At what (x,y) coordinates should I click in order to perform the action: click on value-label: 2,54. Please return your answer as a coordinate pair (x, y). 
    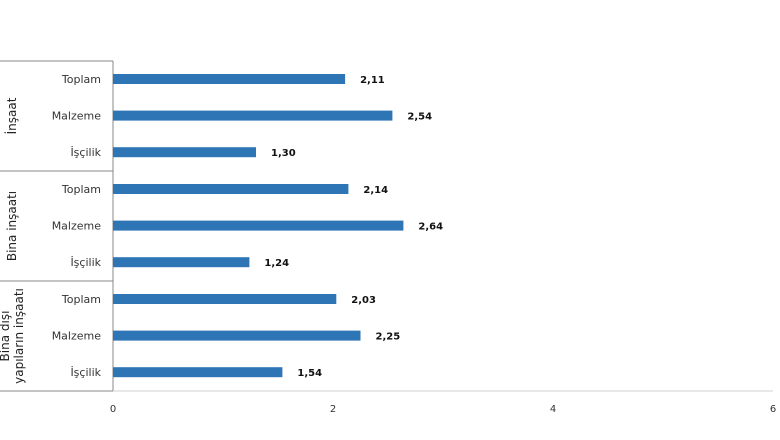
    Looking at the image, I should click on (419, 117).